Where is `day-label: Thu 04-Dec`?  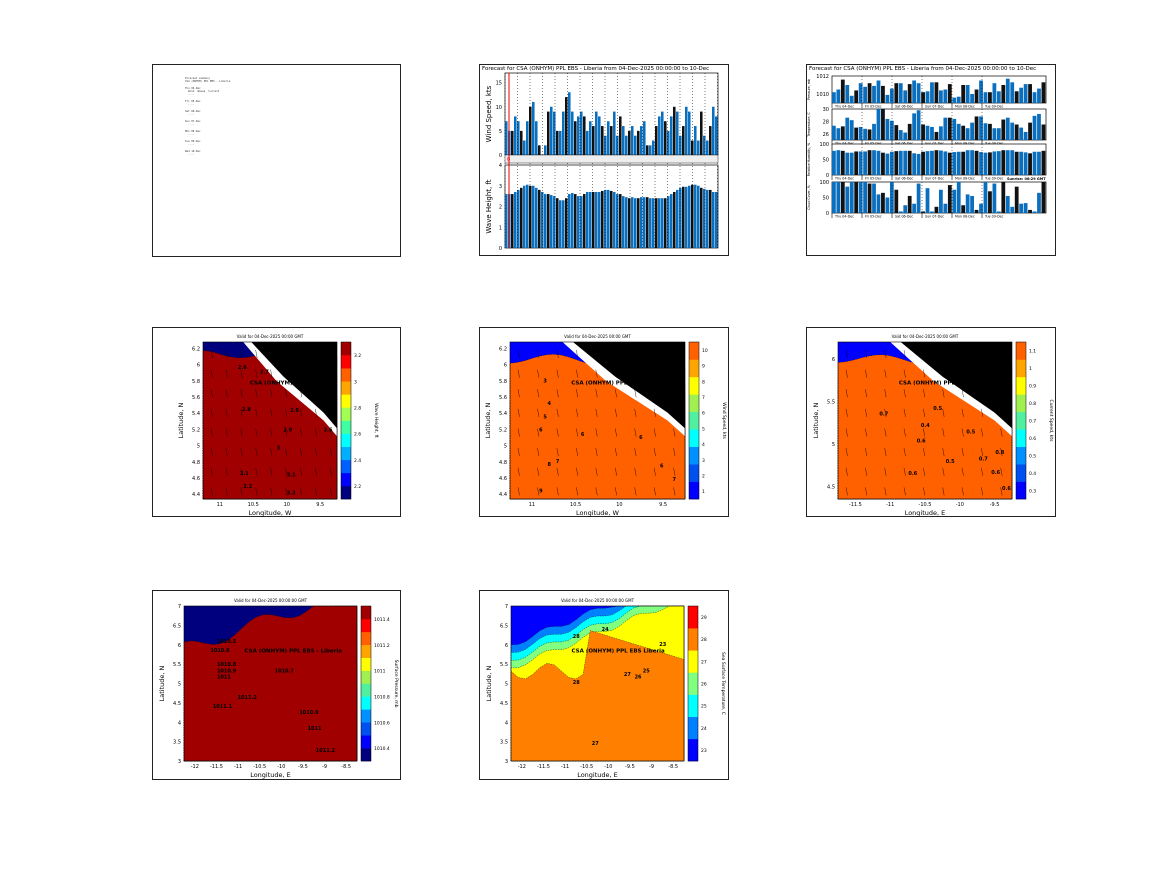
day-label: Thu 04-Dec is located at coordinates (844, 217).